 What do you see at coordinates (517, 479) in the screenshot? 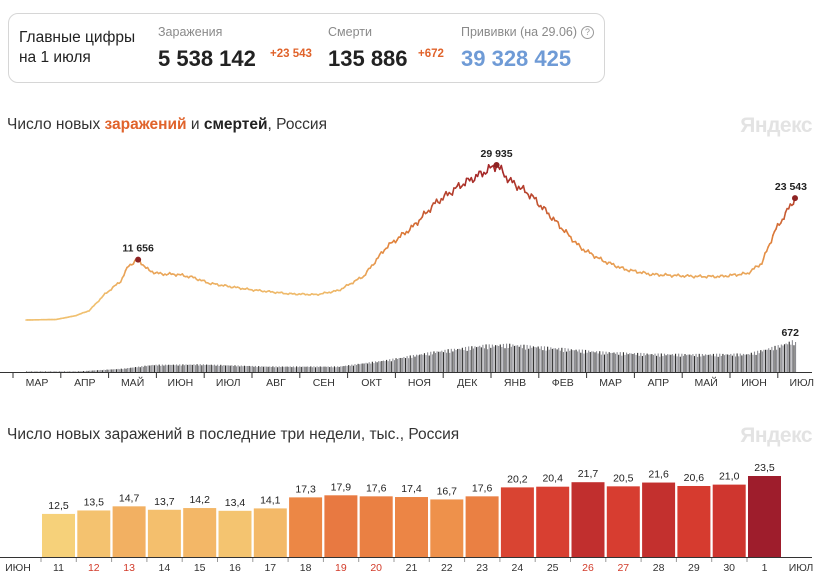
I see `bar-value-label: 20,2` at bounding box center [517, 479].